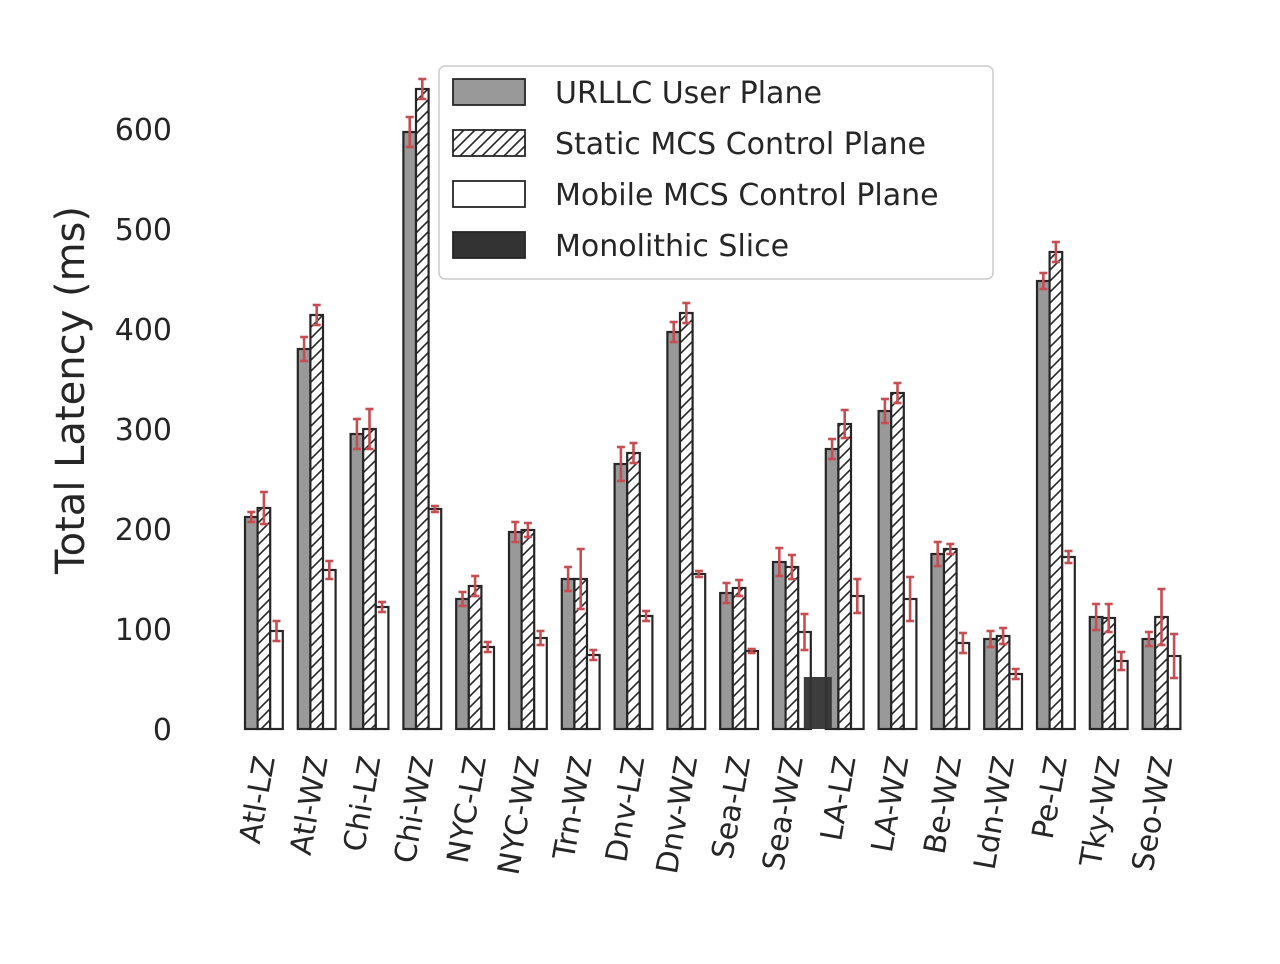 The height and width of the screenshot is (964, 1280). What do you see at coordinates (747, 195) in the screenshot?
I see `legend-label: Mobile MCS Control Plane` at bounding box center [747, 195].